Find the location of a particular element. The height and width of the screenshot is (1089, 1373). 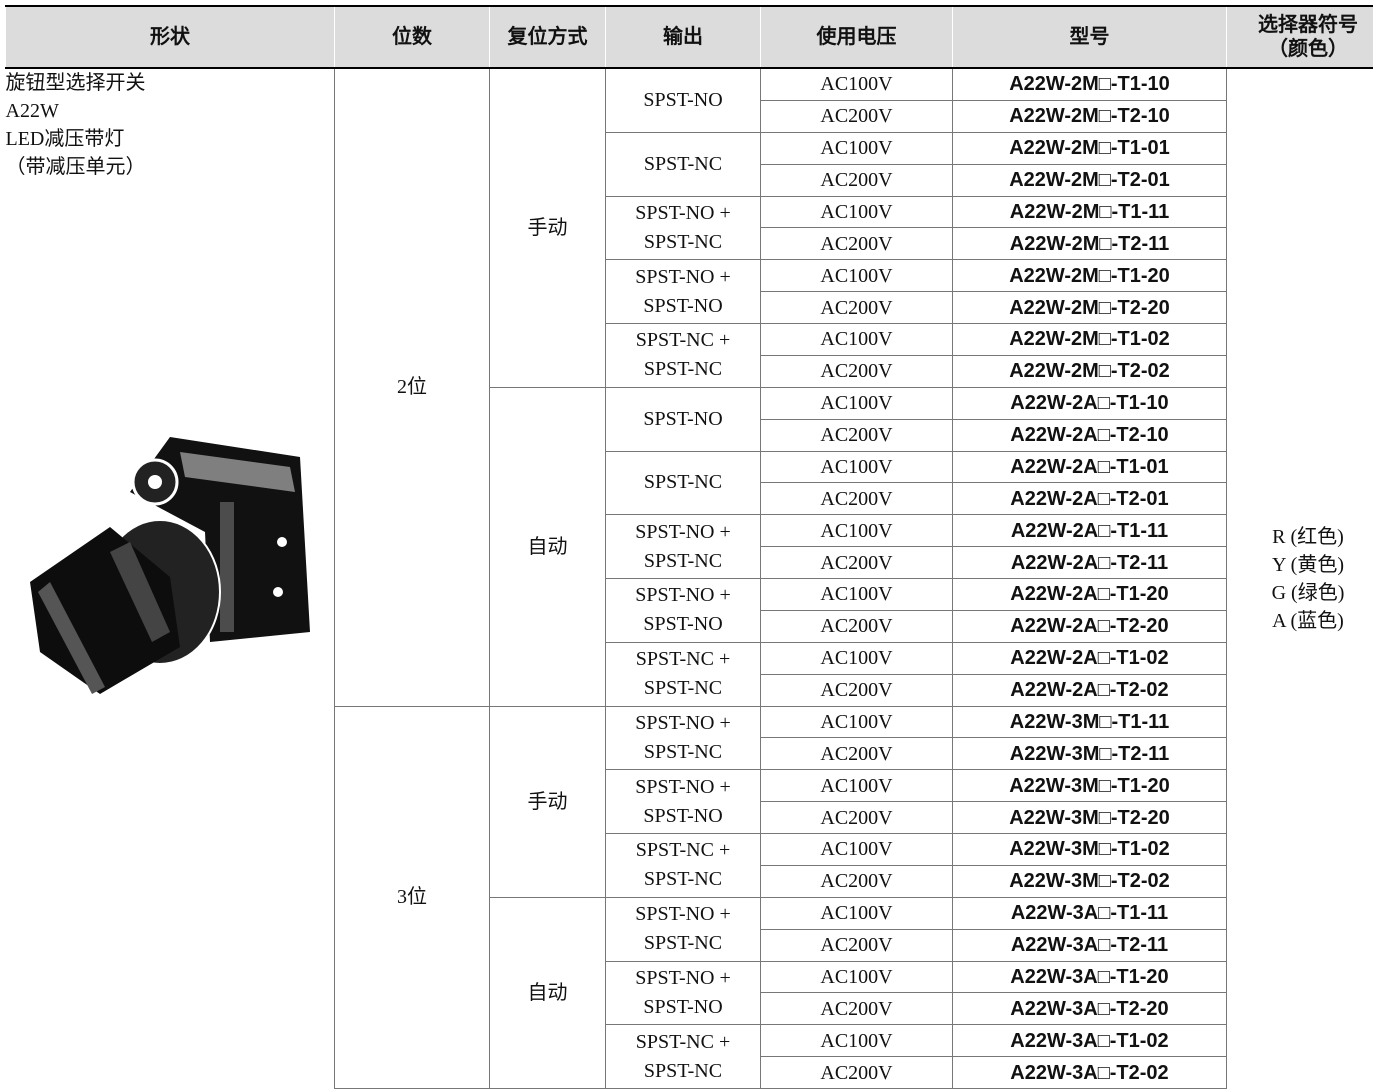

column-header: 使用电压 is located at coordinates (857, 37).